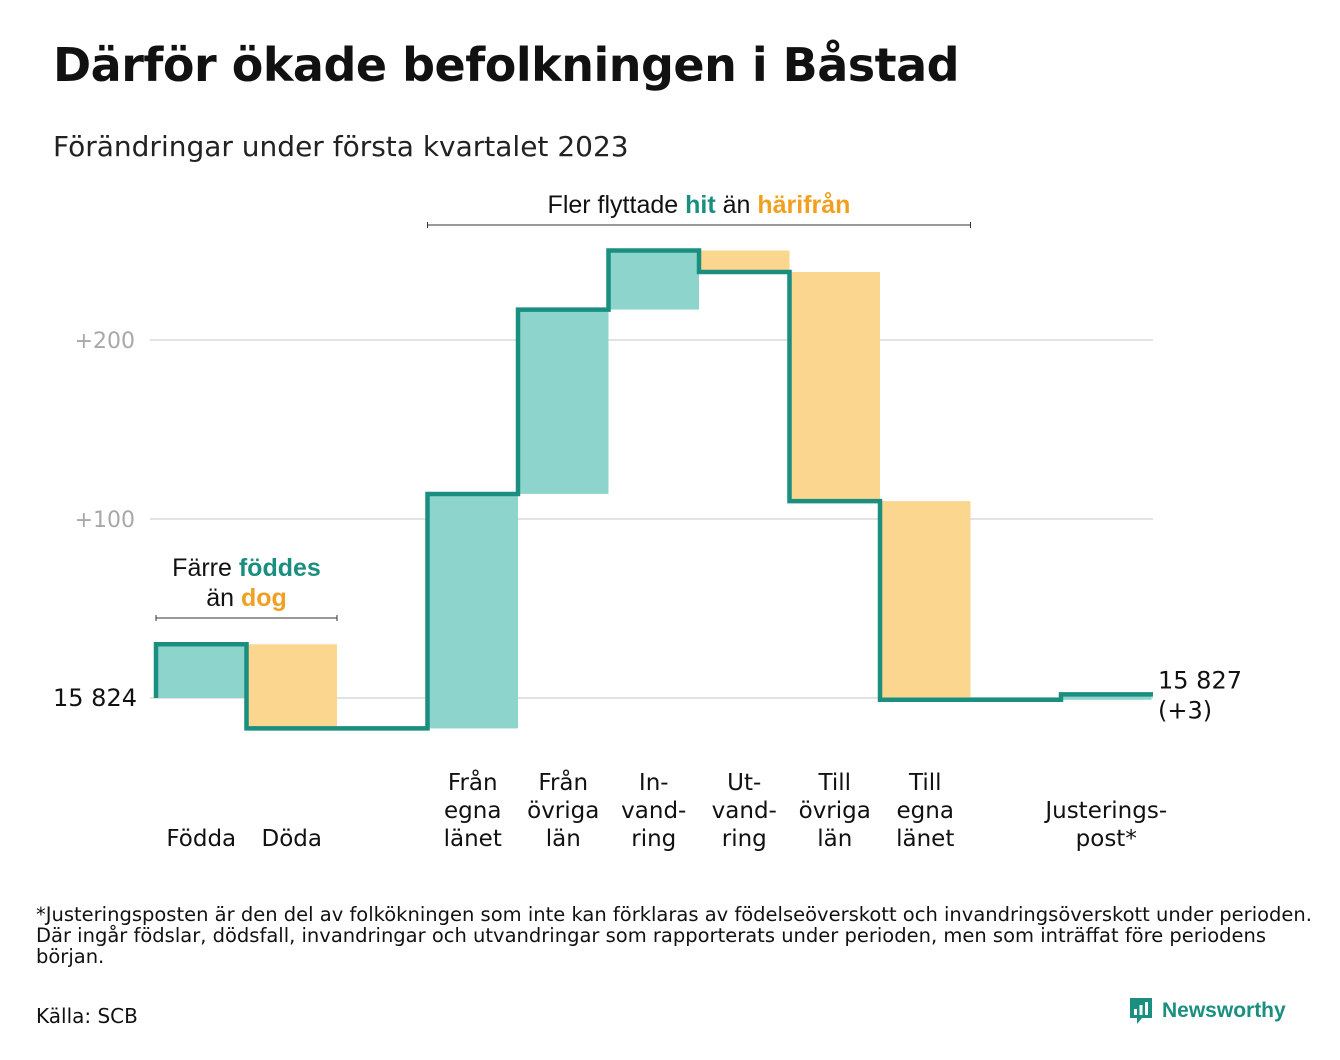 This screenshot has height=1060, width=1340. I want to click on annotation-text: Färre föddes, so click(246, 568).